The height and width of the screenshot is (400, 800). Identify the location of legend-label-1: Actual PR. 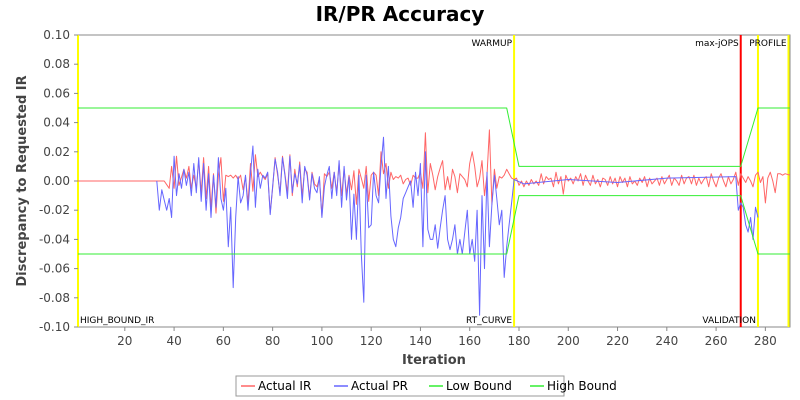
(379, 386).